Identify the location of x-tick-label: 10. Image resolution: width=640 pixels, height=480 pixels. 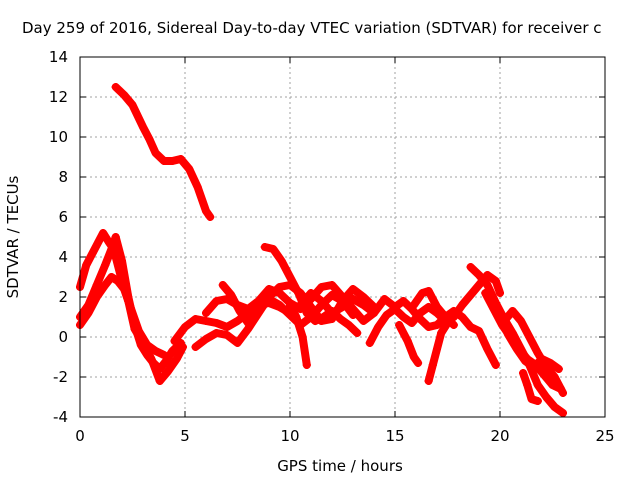
(289, 436).